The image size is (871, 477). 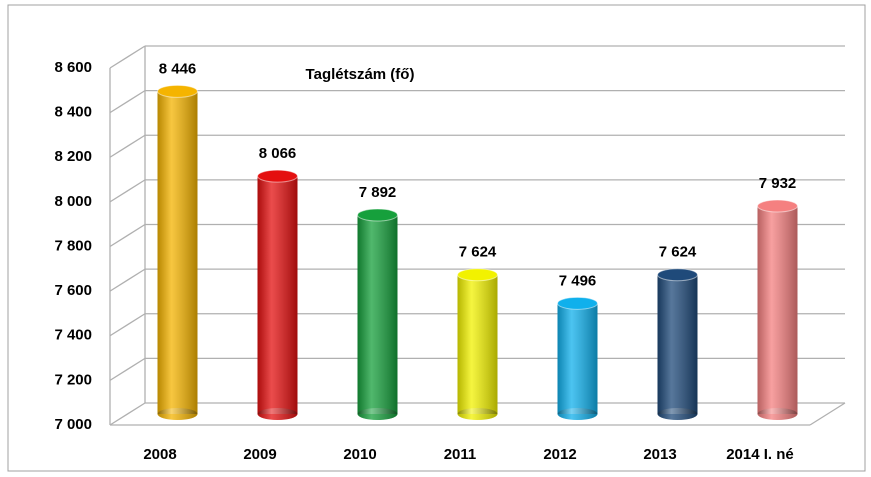 I want to click on x-tick-label: 2014 I. né, so click(x=760, y=454).